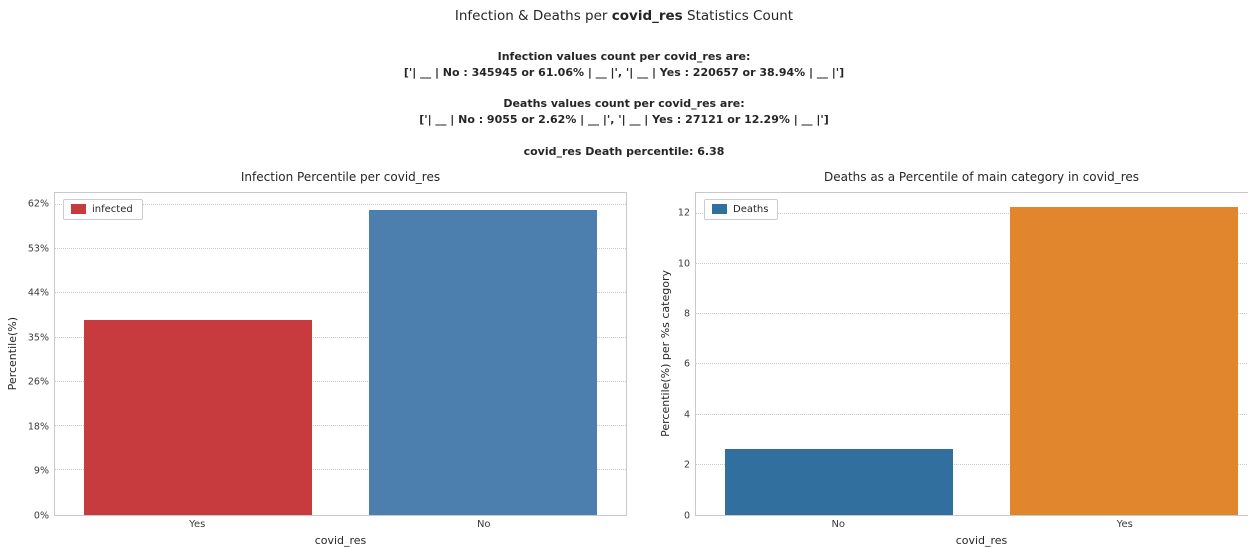 The width and height of the screenshot is (1248, 547). I want to click on y-tick-label: 12, so click(683, 213).